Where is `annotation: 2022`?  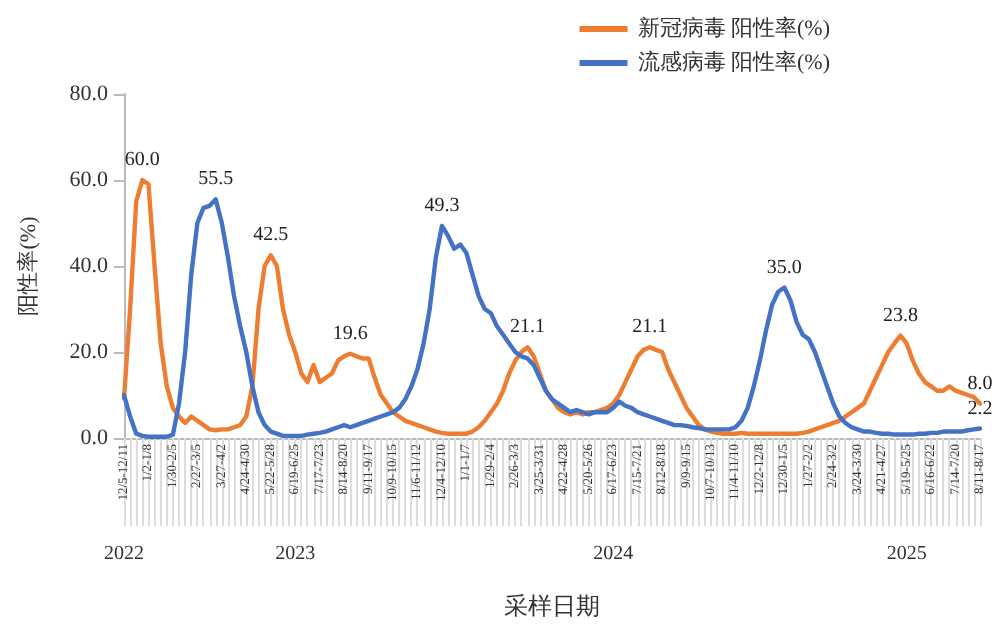 annotation: 2022 is located at coordinates (124, 554).